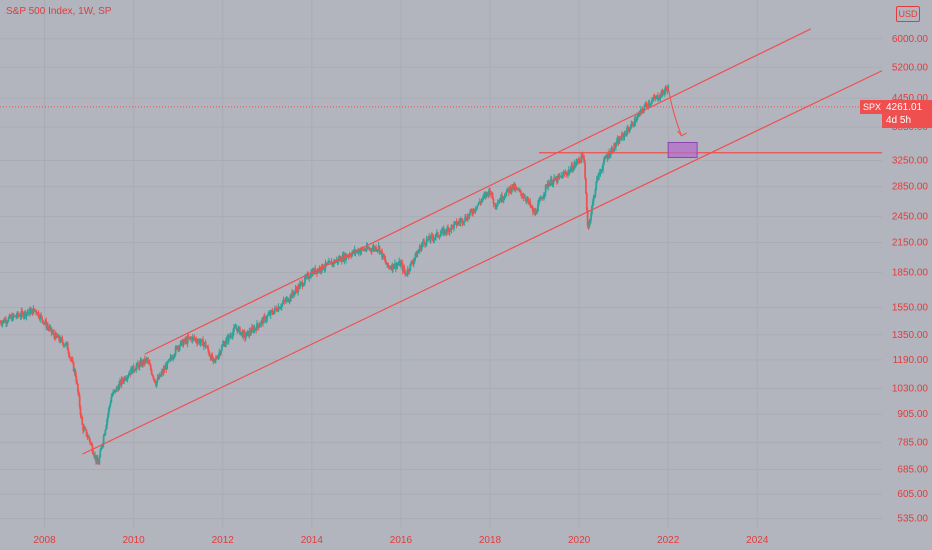 The width and height of the screenshot is (932, 550). What do you see at coordinates (668, 540) in the screenshot?
I see `x-tick-label: 2022` at bounding box center [668, 540].